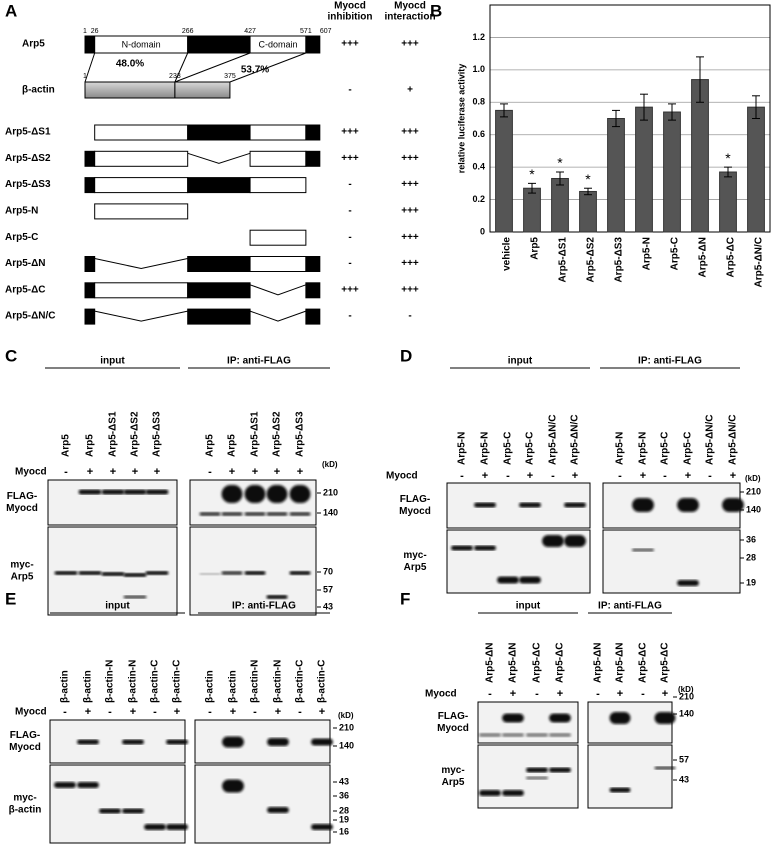 The image size is (775, 846). What do you see at coordinates (478, 69) in the screenshot?
I see `y-tick-label: 1.0` at bounding box center [478, 69].